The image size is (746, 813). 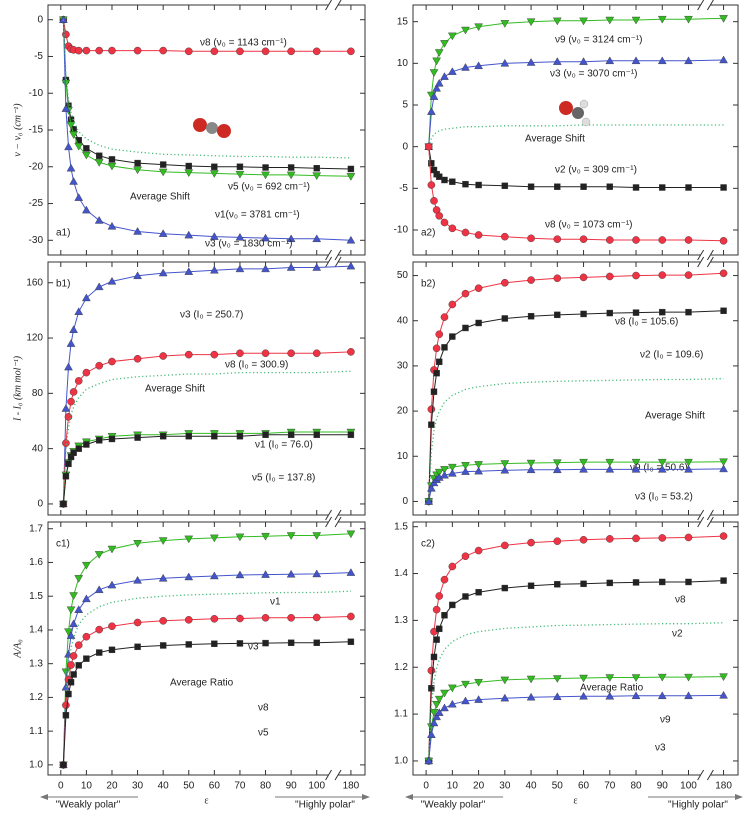 What do you see at coordinates (680, 600) in the screenshot?
I see `series-label: ν8` at bounding box center [680, 600].